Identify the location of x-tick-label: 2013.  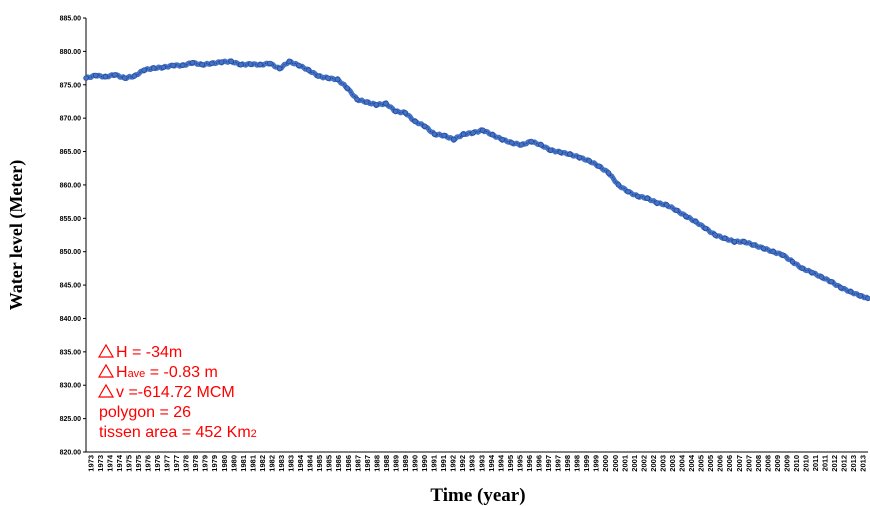
(853, 463).